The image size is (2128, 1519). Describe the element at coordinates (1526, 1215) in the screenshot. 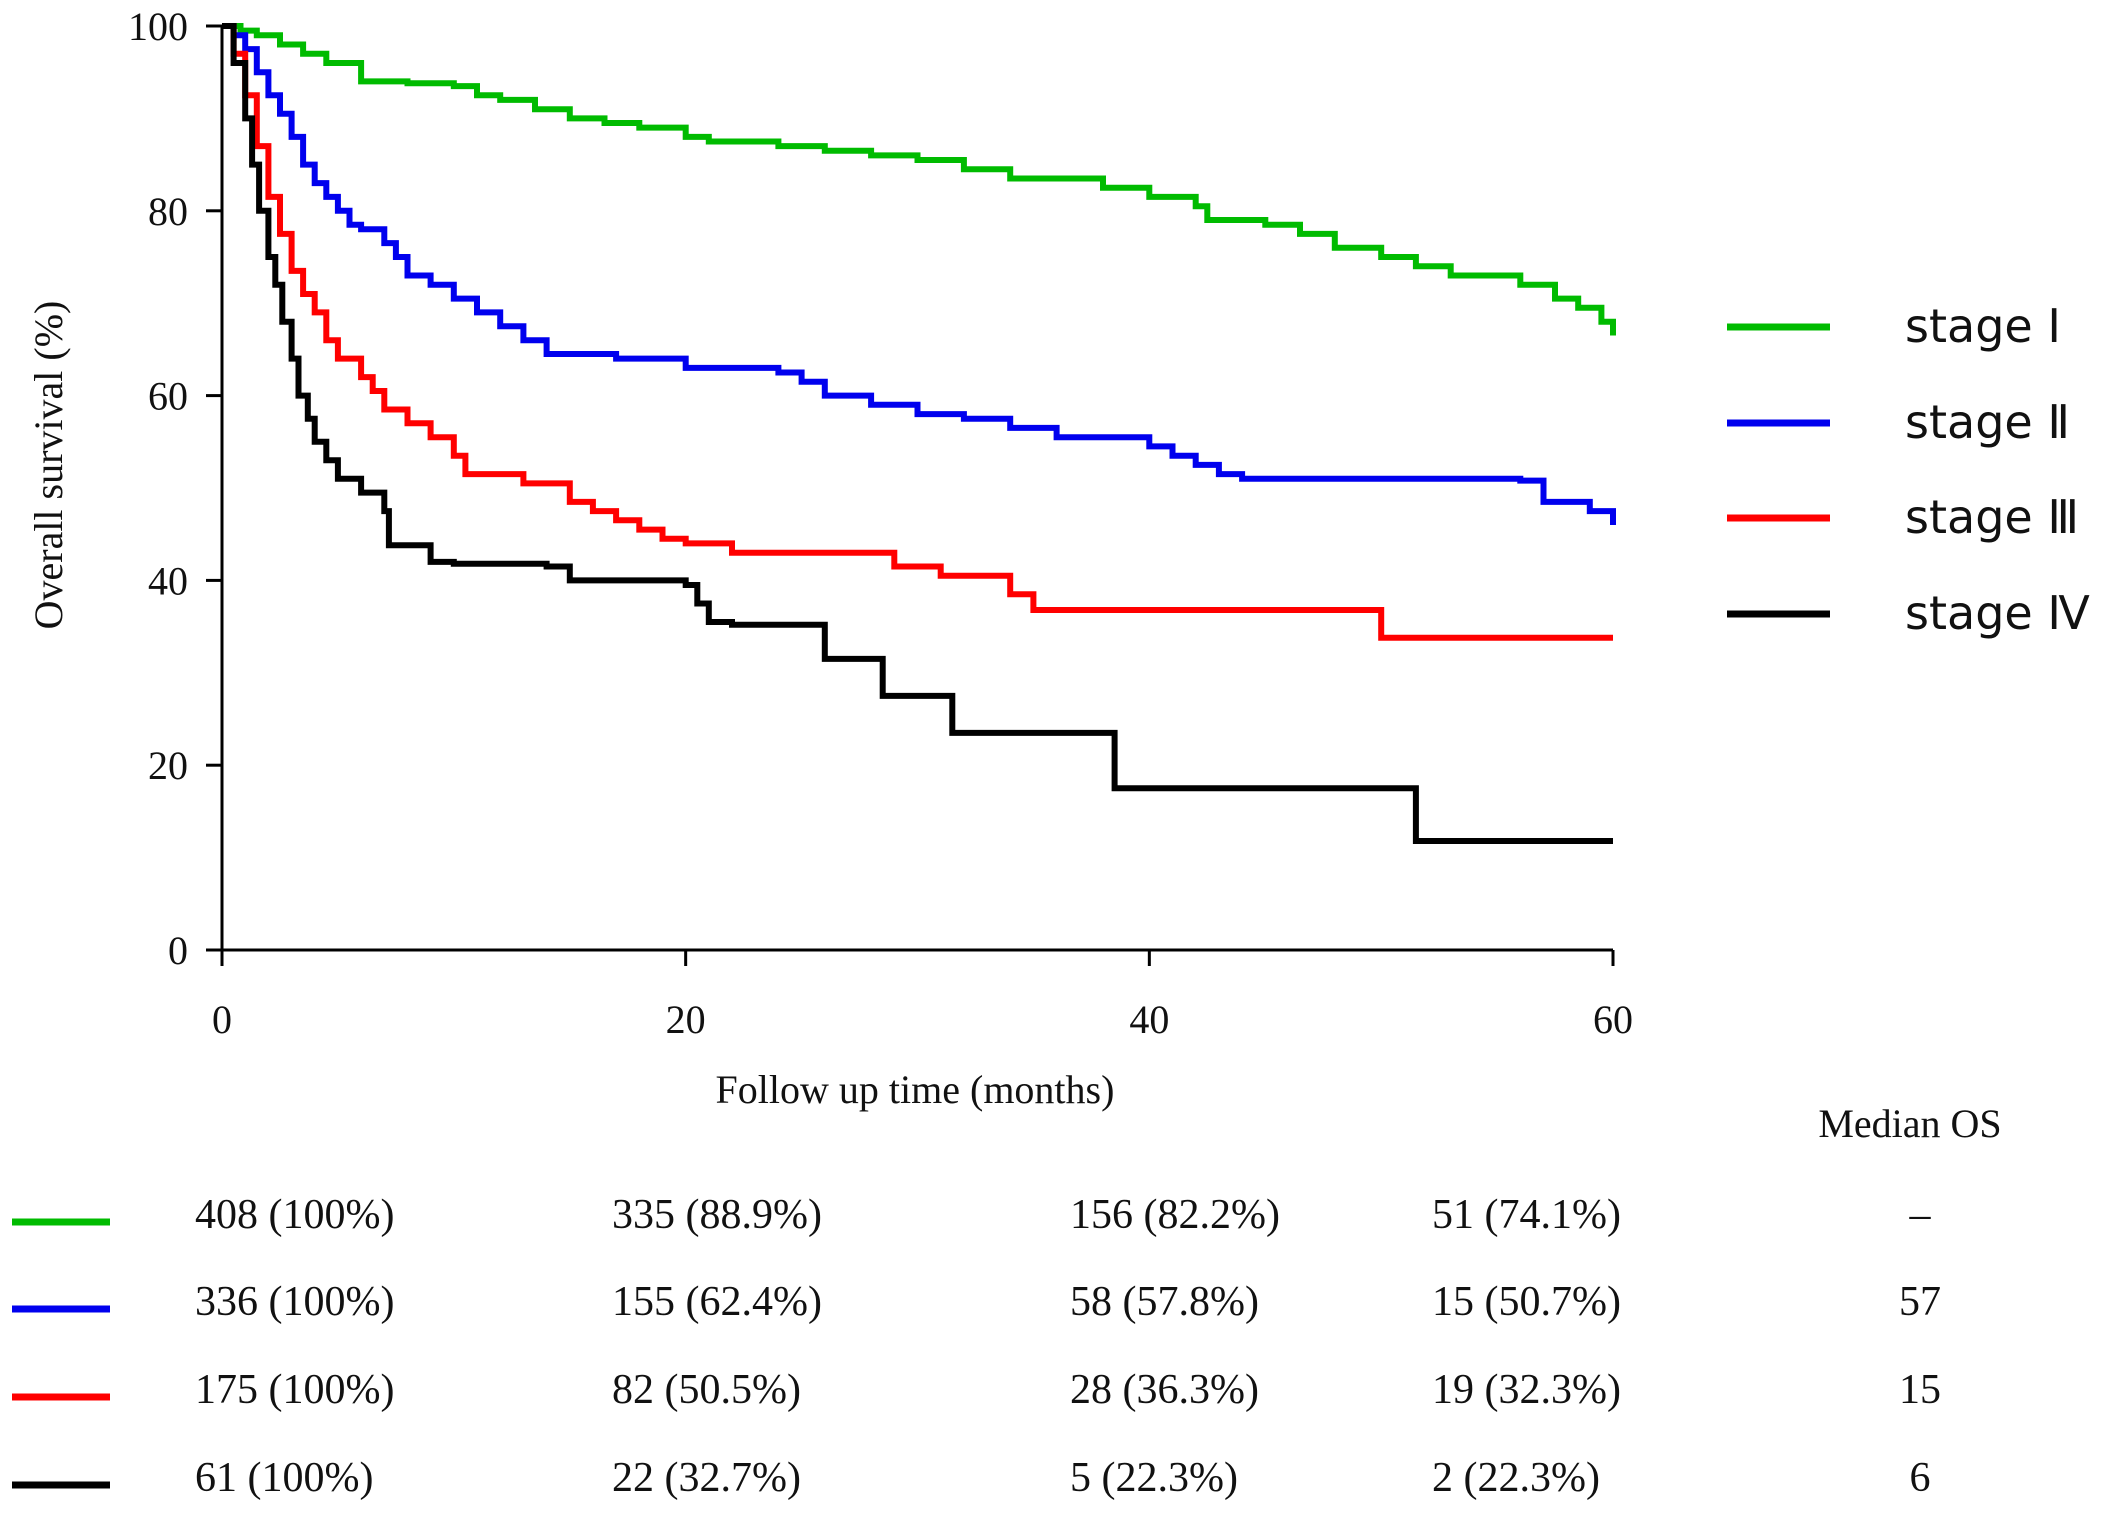

I see `risk-table-cell: 51 (74.1%)` at that location.